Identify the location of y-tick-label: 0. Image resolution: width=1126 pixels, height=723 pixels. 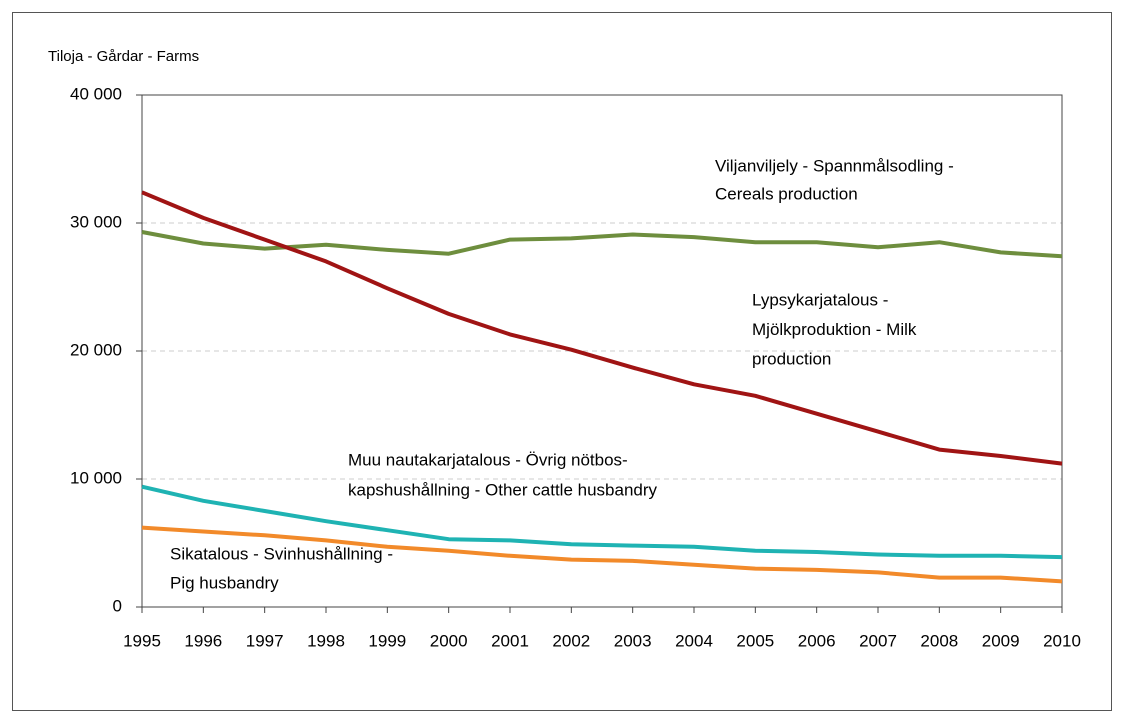
(117, 605).